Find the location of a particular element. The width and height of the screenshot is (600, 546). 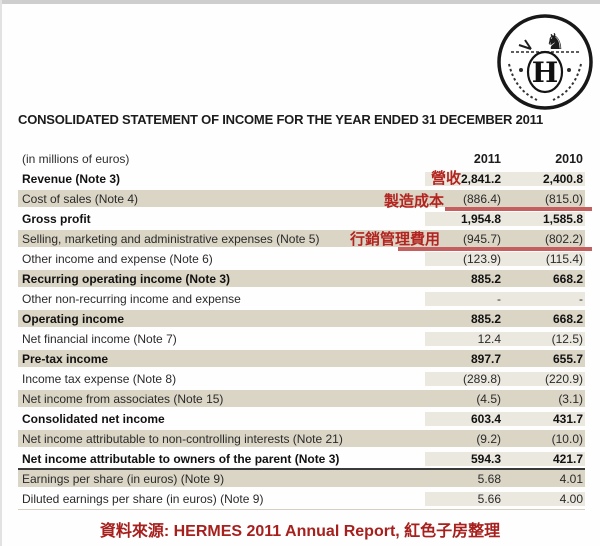

value-2011: (9.2) is located at coordinates (488, 438).